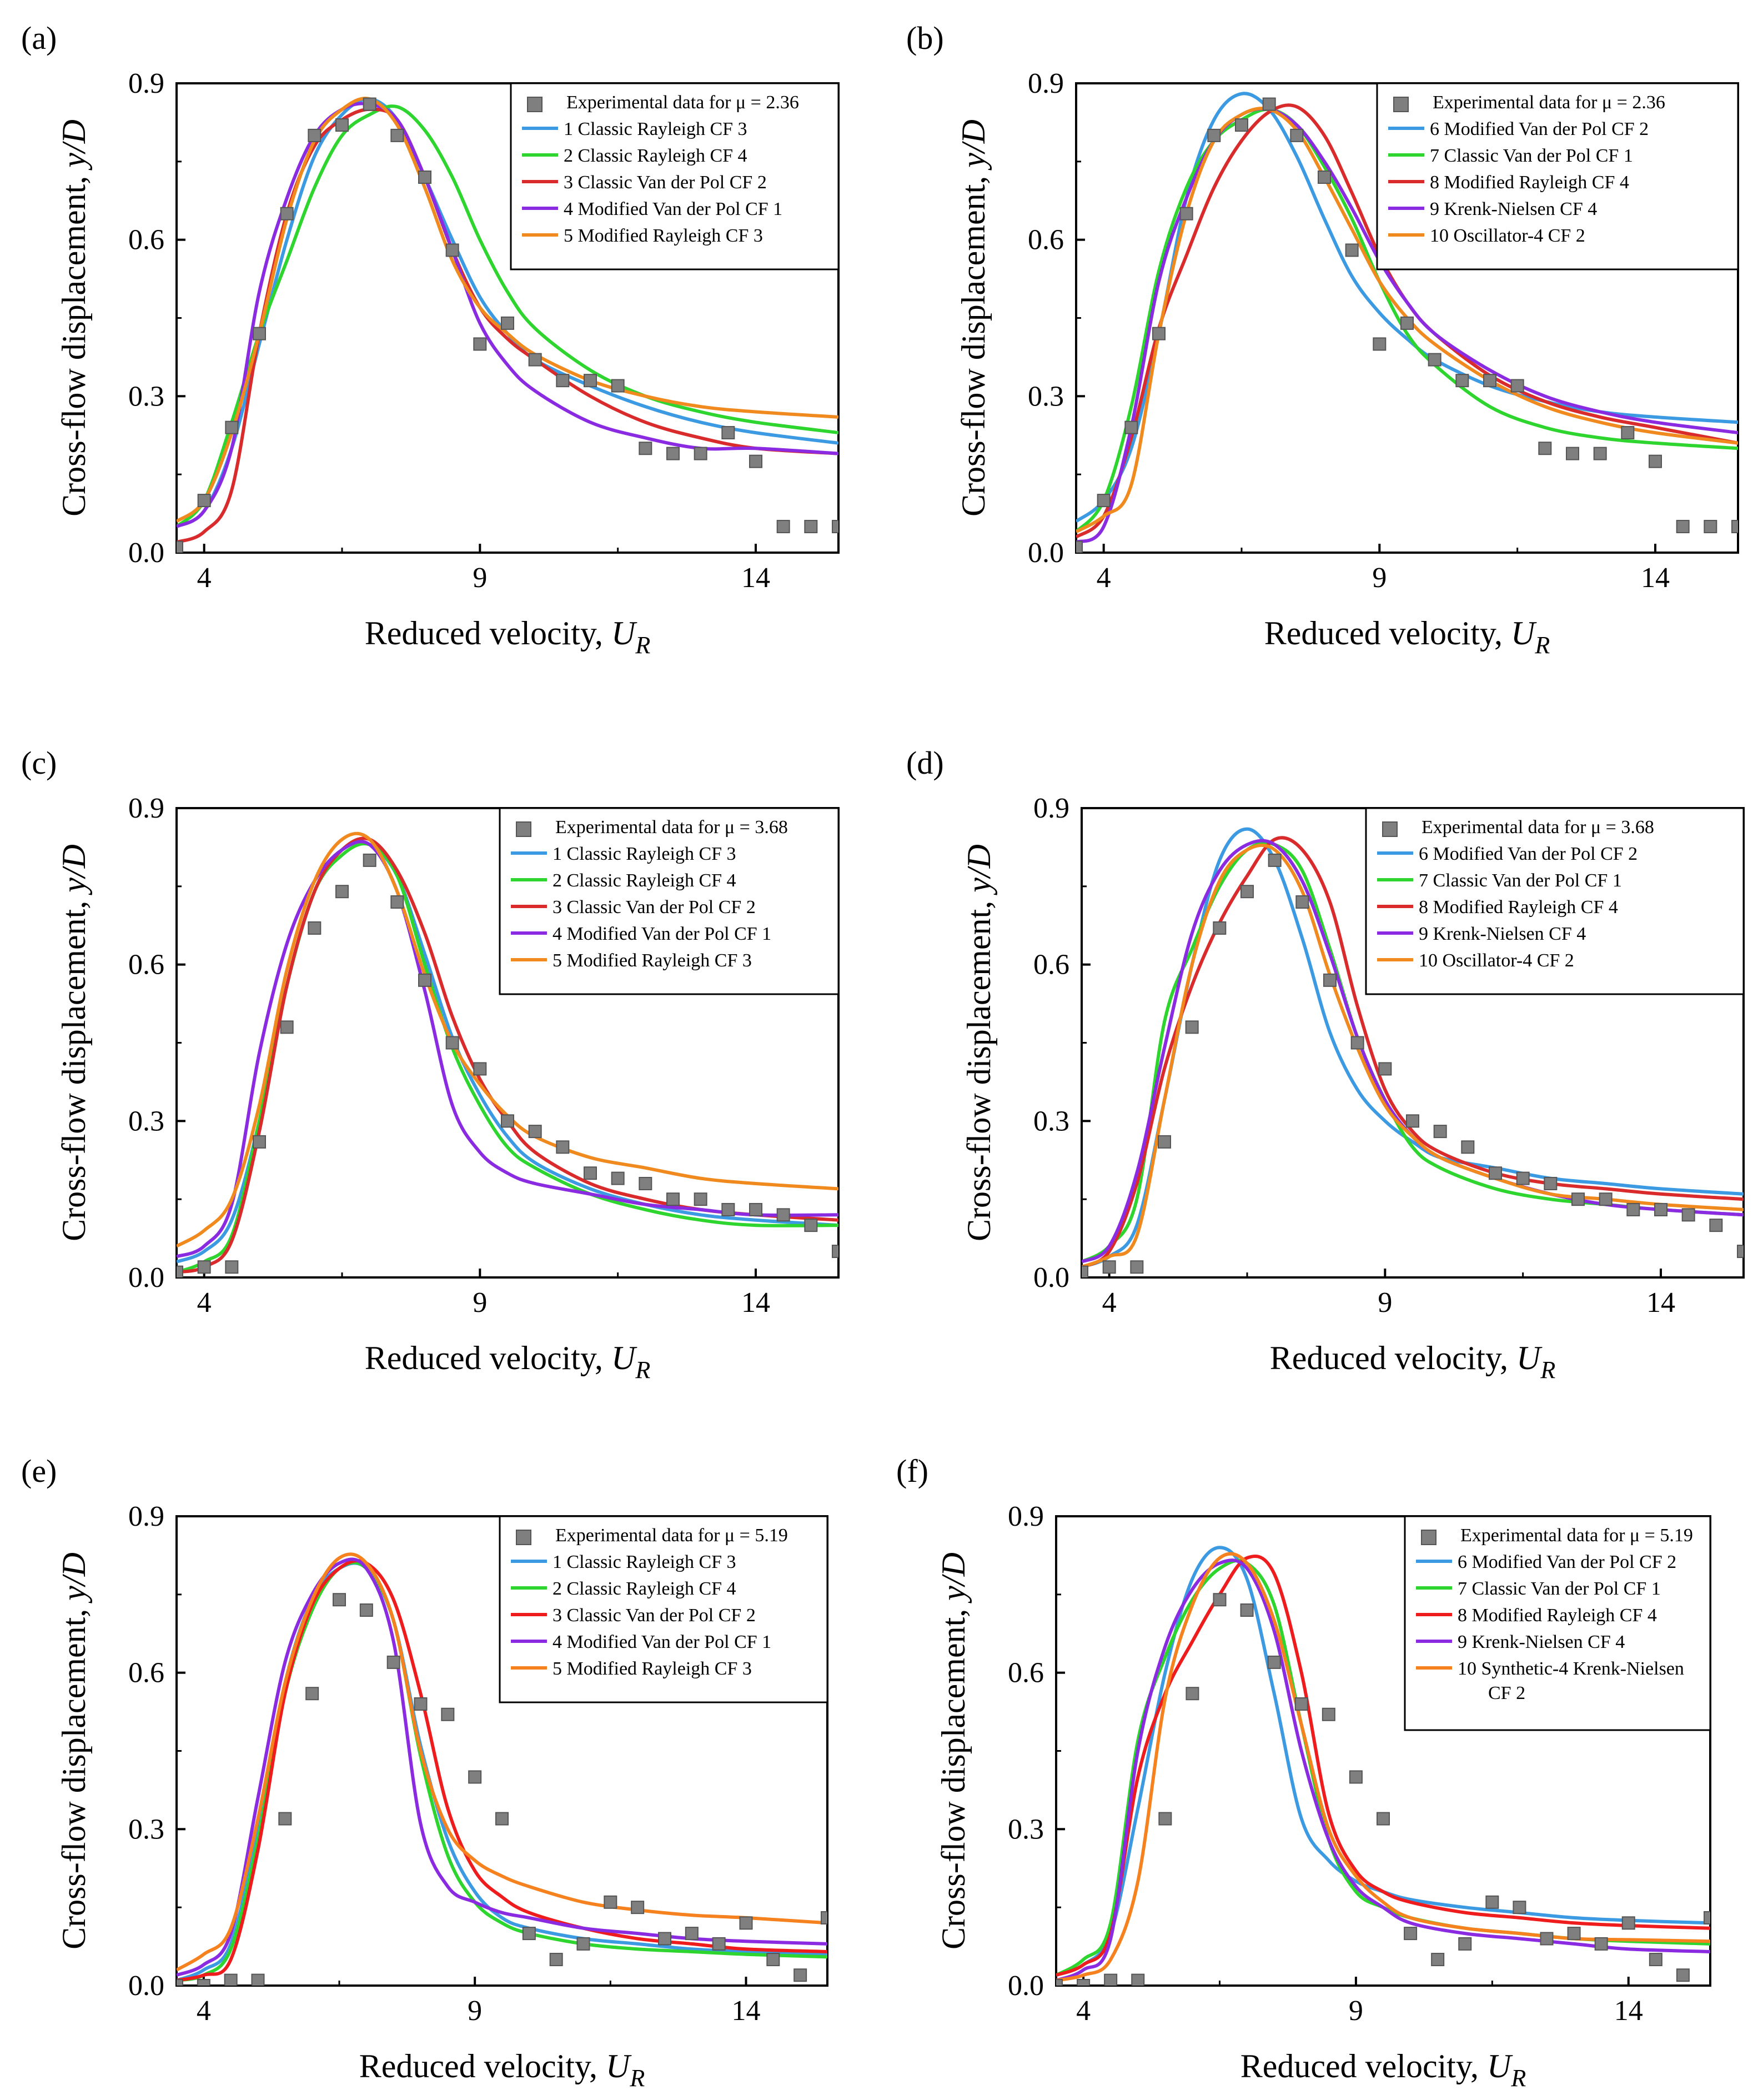 The height and width of the screenshot is (2100, 1763). I want to click on legend-label-5: 10 Oscillator-4 CF 2, so click(1507, 235).